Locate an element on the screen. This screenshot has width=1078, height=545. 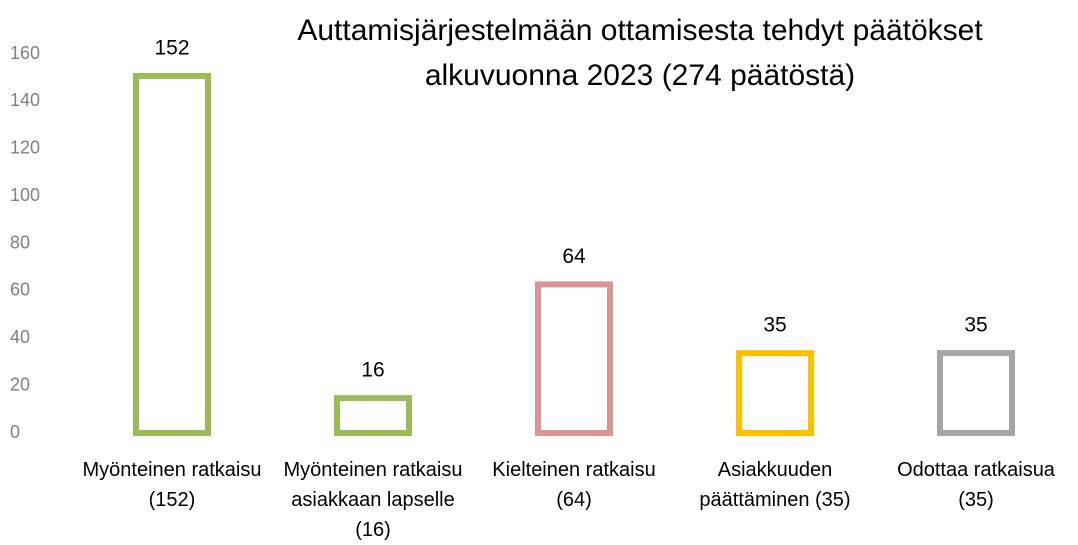
x-tick-label: Kielteinen ratkaisu (64) is located at coordinates (574, 485).